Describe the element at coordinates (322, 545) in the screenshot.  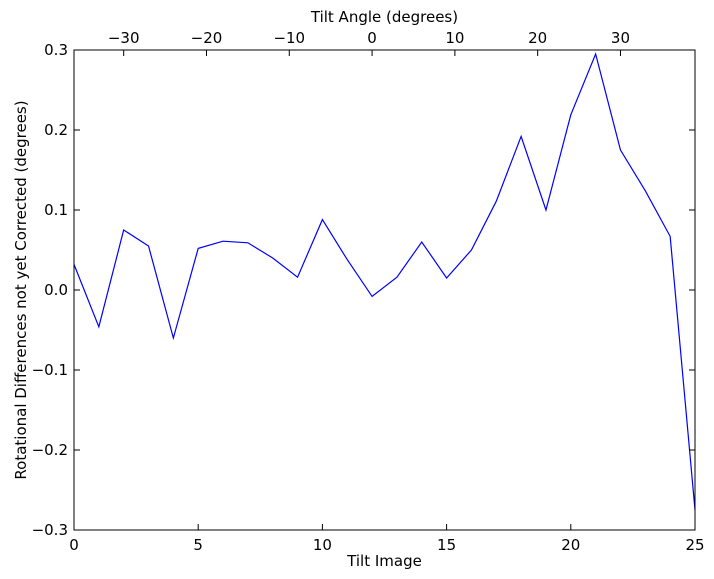
I see `x-tick-label: 10` at that location.